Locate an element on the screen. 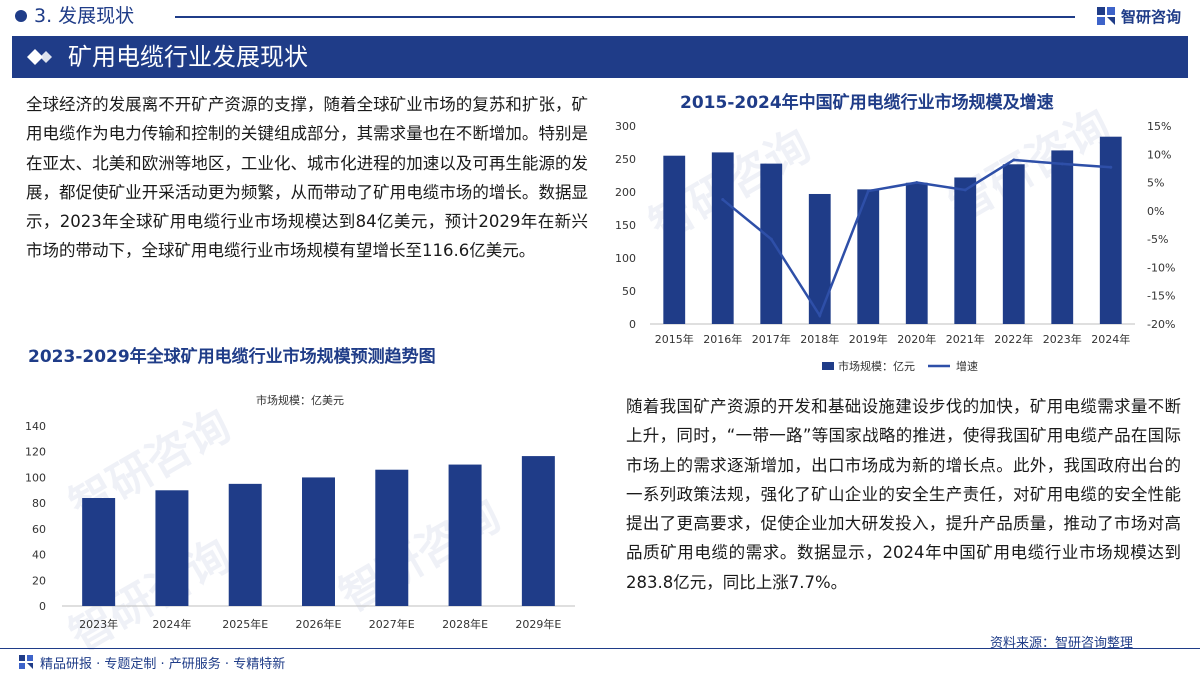  china-chart-title: 2015-2024年中国矿用电缆行业市场规模及增速 is located at coordinates (867, 103).